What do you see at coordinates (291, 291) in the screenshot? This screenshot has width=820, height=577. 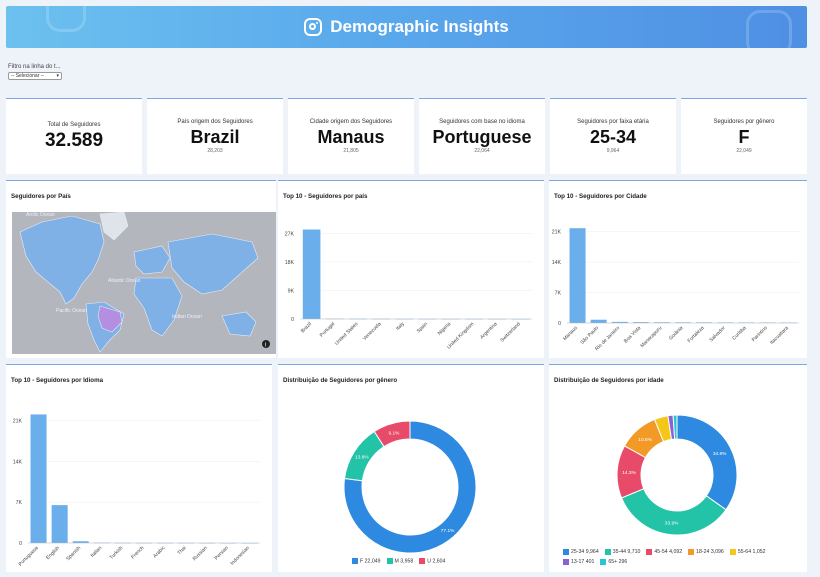 I see `y-tick-label: 9K` at bounding box center [291, 291].